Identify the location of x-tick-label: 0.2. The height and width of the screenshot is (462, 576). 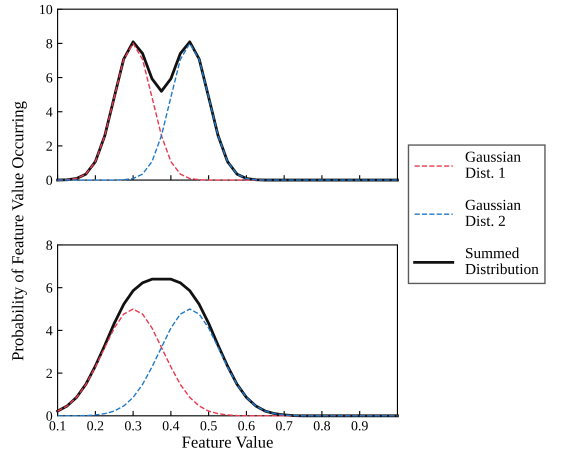
(95, 425).